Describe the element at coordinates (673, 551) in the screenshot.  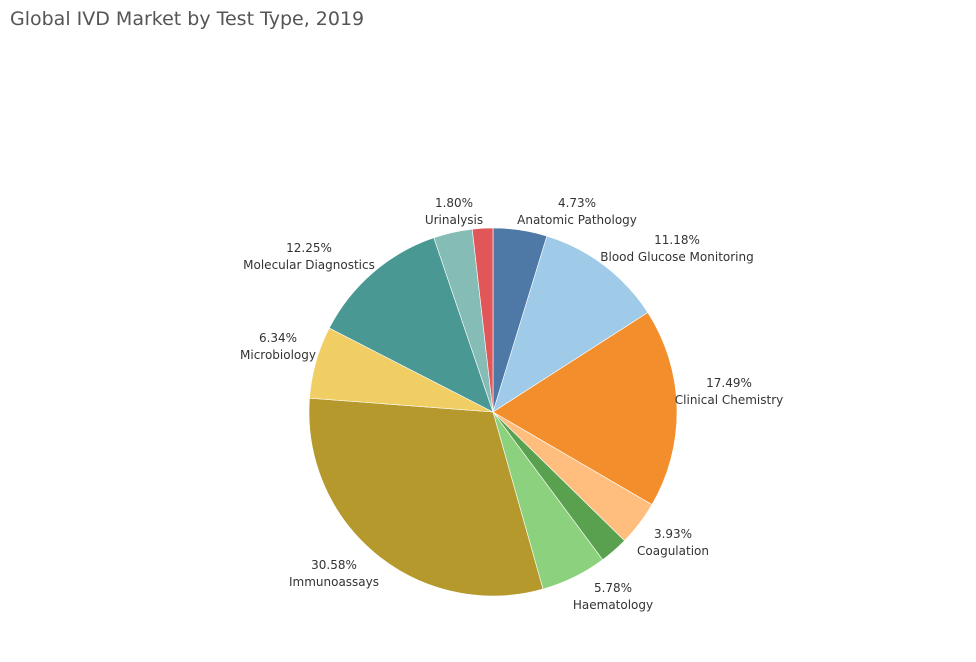
I see `slice-label-coagulation: Coagulation` at that location.